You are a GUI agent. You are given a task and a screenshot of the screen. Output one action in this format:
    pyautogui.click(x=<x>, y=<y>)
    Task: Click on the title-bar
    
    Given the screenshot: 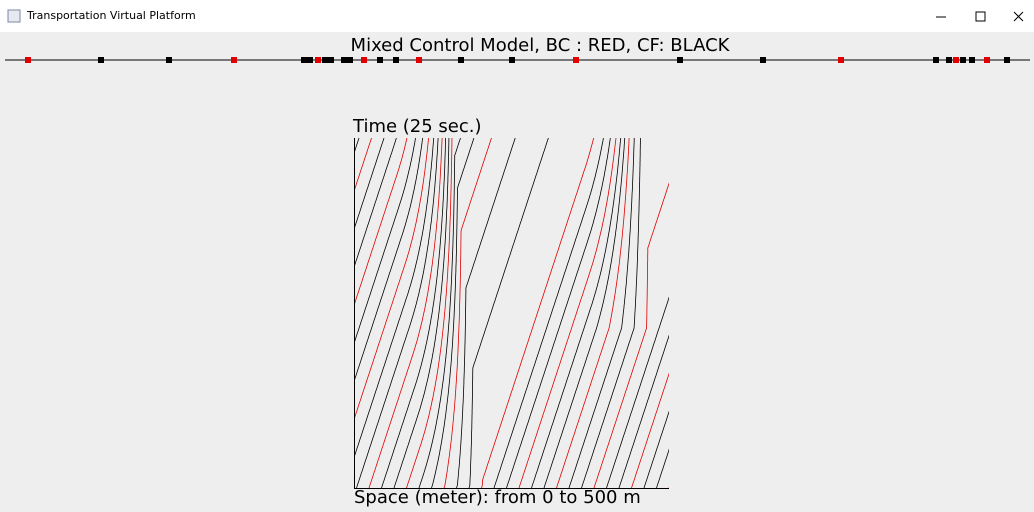 What is the action you would take?
    pyautogui.click(x=517, y=16)
    